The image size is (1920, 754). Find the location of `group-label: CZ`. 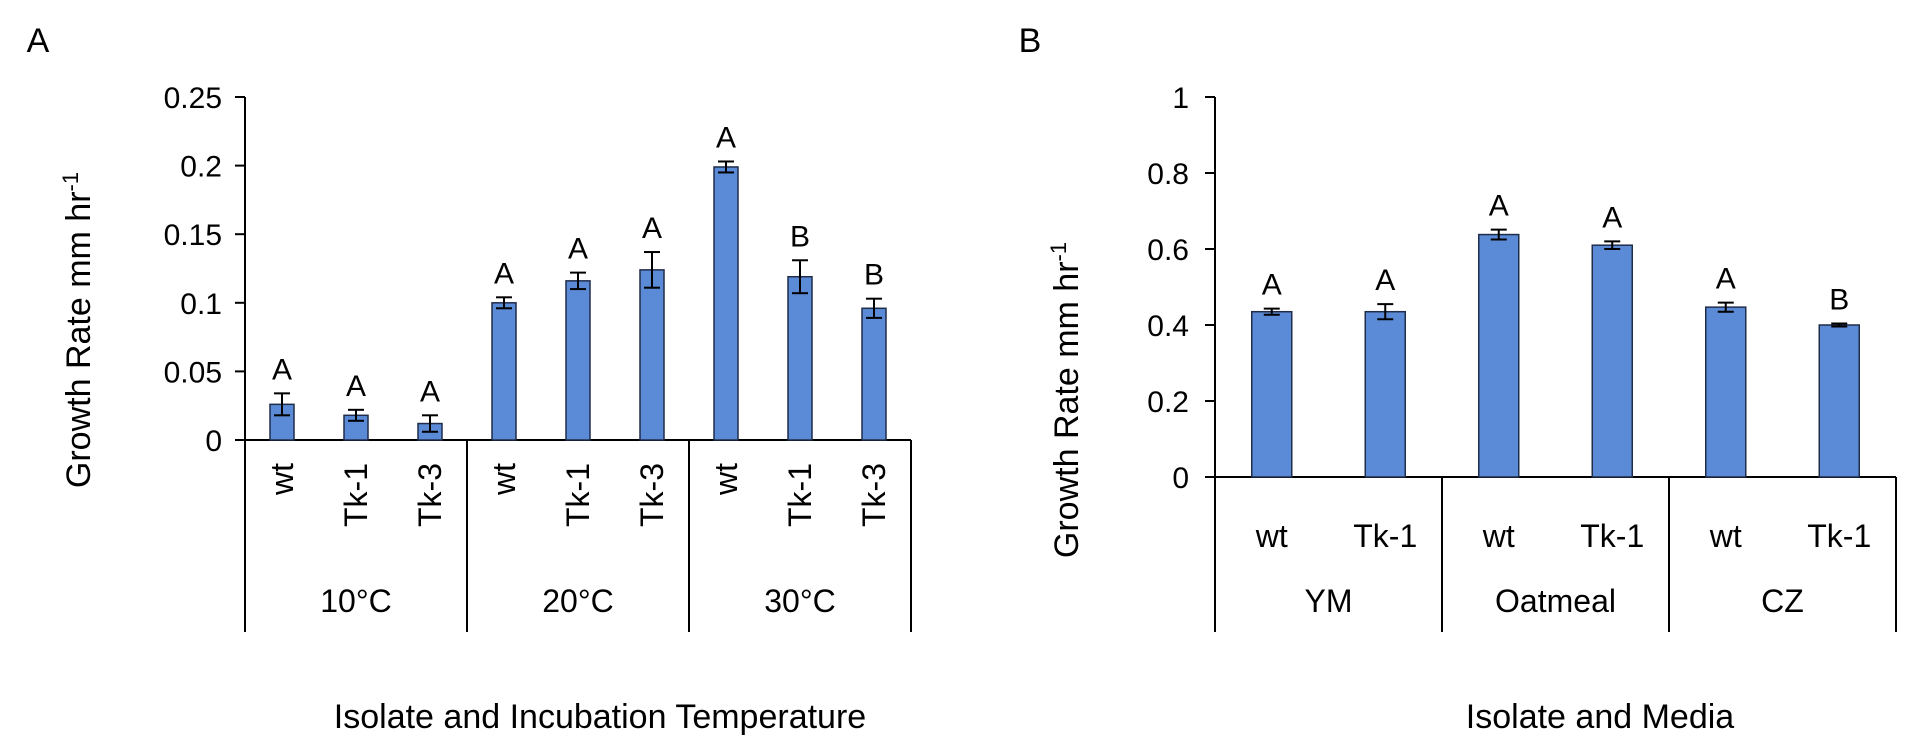

group-label: CZ is located at coordinates (1782, 601).